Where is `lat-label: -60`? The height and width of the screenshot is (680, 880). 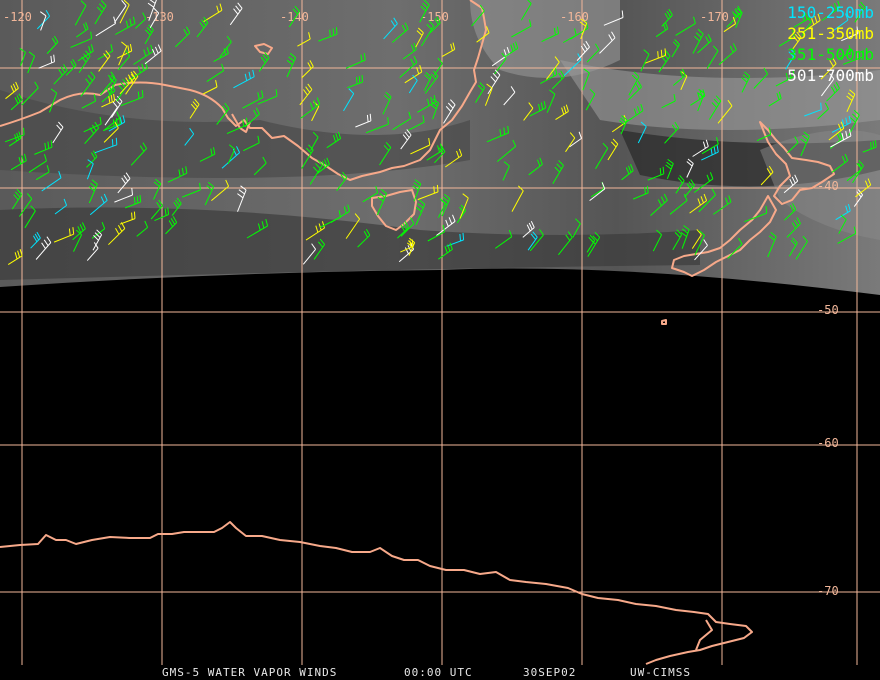 lat-label: -60 is located at coordinates (828, 443).